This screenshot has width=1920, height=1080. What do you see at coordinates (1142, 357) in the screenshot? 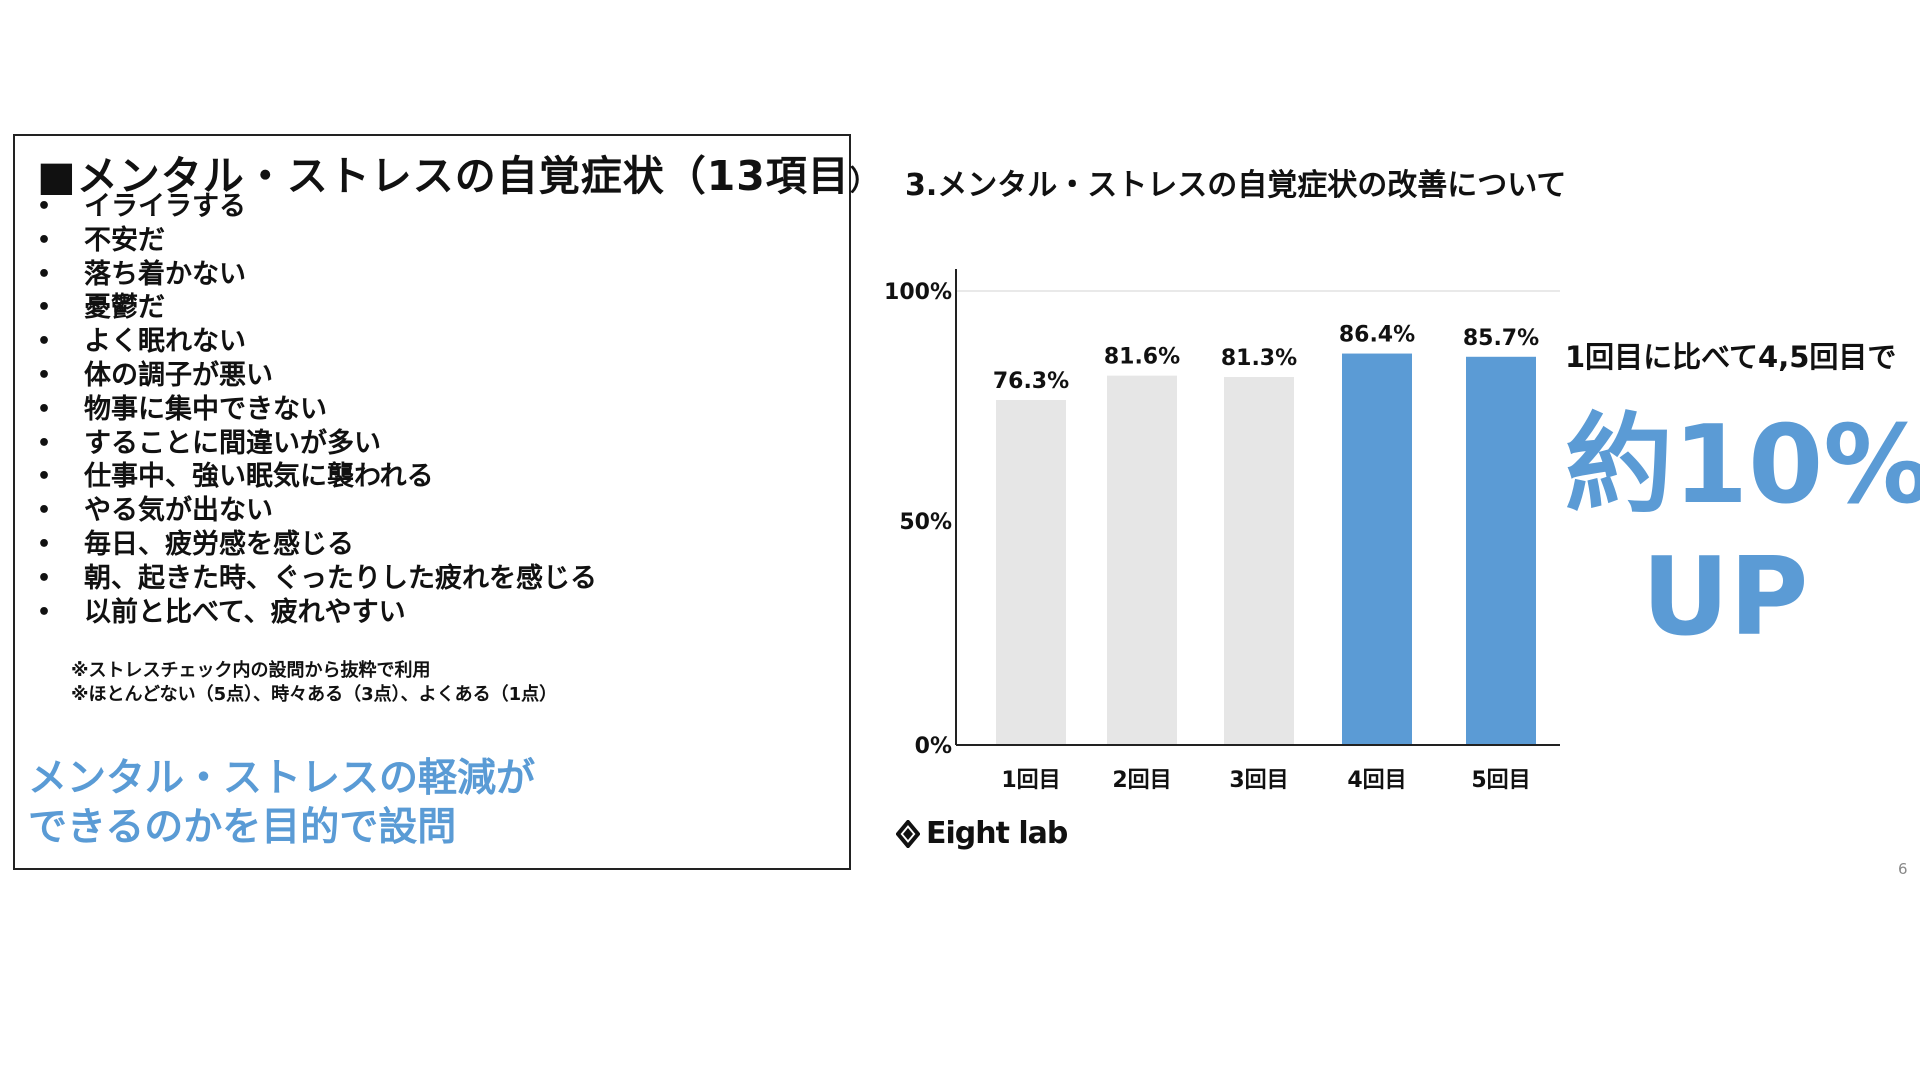
I see `bar-value-label: 81.6%` at bounding box center [1142, 357].